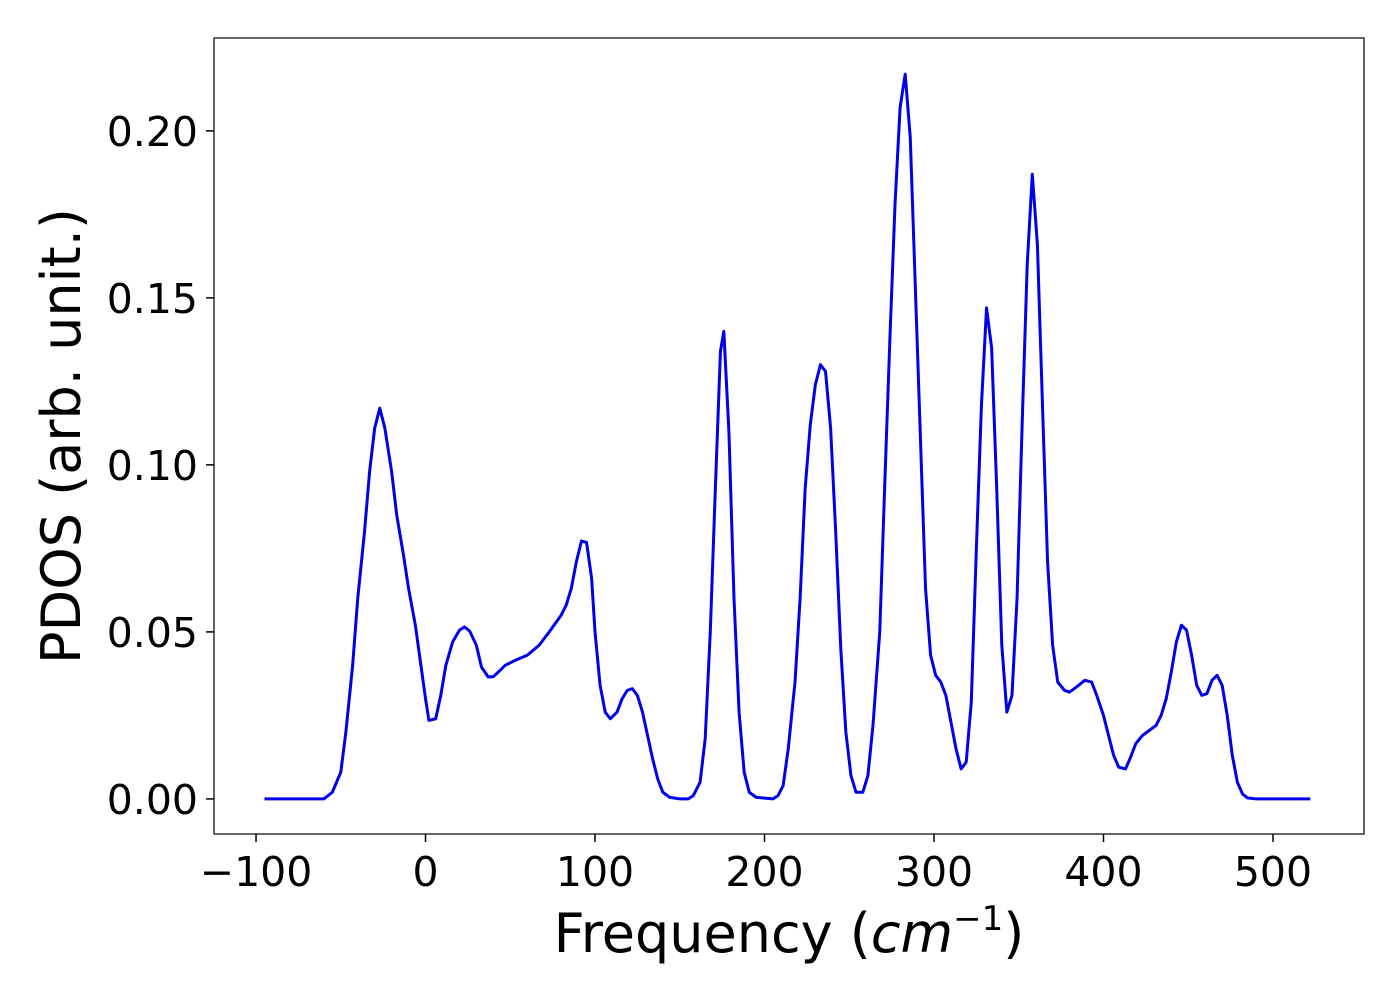 This screenshot has width=1400, height=1004. Describe the element at coordinates (912, 933) in the screenshot. I see `x-label-unit: cm` at that location.